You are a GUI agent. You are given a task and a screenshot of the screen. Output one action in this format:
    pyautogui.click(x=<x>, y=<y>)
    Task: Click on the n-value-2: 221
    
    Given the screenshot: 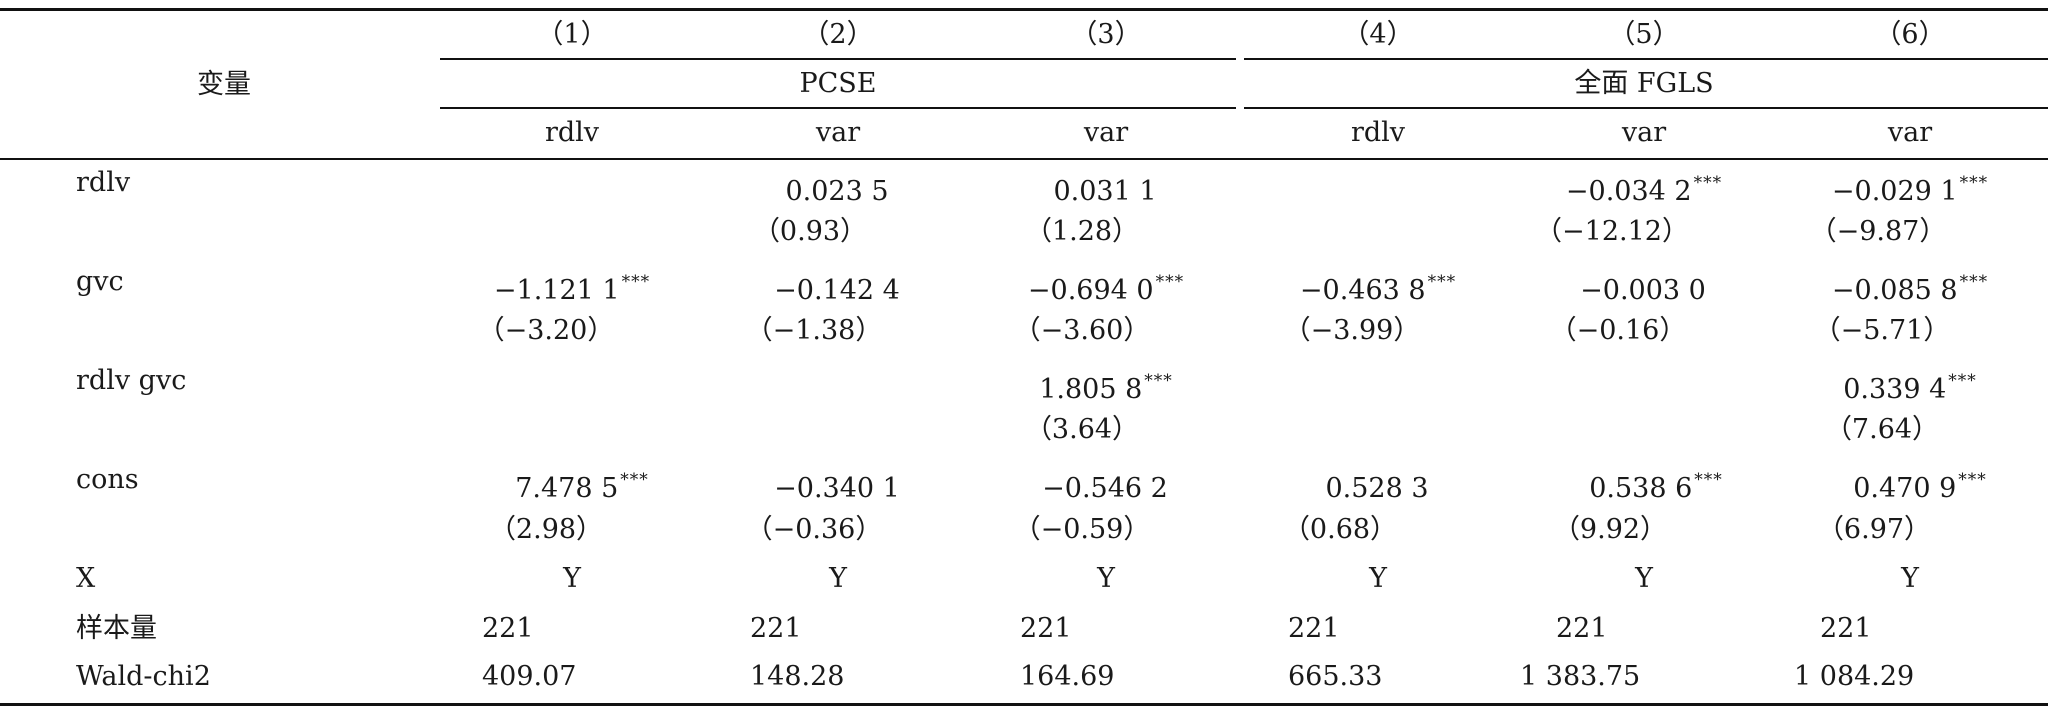 What is the action you would take?
    pyautogui.click(x=776, y=628)
    